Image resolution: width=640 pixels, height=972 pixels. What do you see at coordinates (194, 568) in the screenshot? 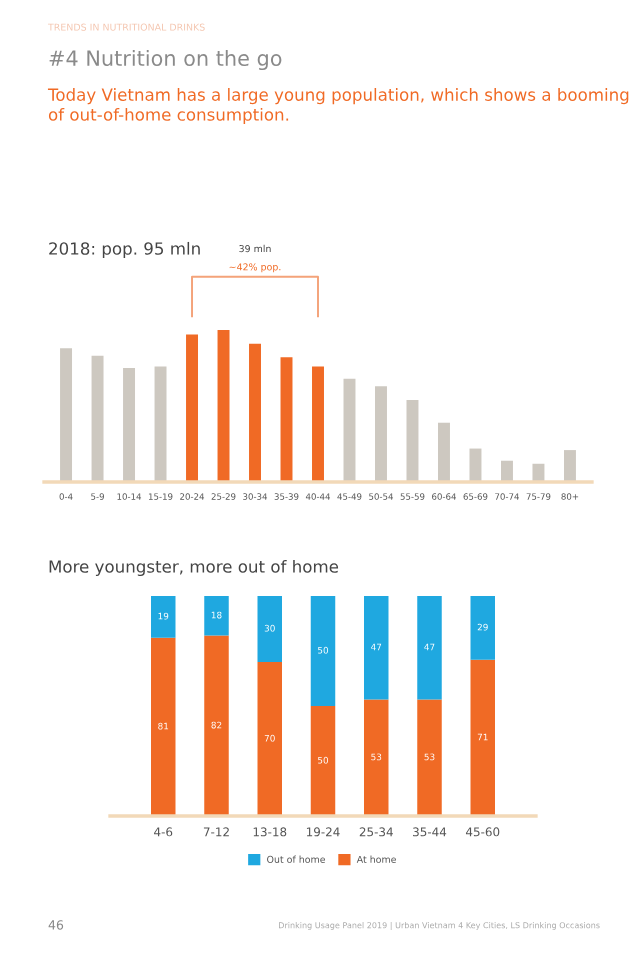
I see `chart-title: More youngster, more out of home` at bounding box center [194, 568].